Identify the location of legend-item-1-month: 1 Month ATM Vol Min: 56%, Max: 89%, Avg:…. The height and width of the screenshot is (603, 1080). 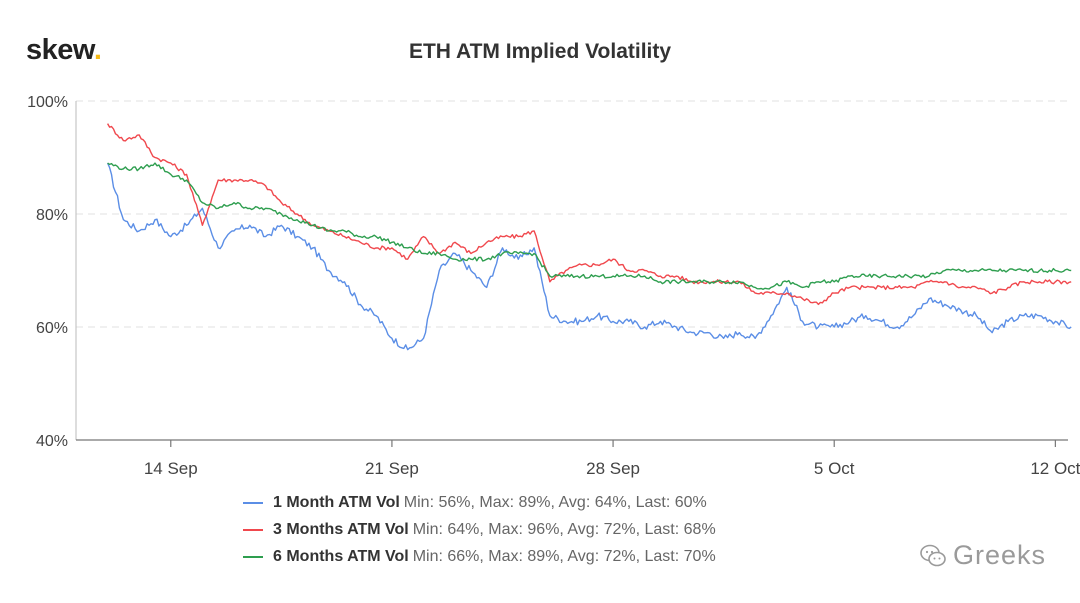
(479, 502).